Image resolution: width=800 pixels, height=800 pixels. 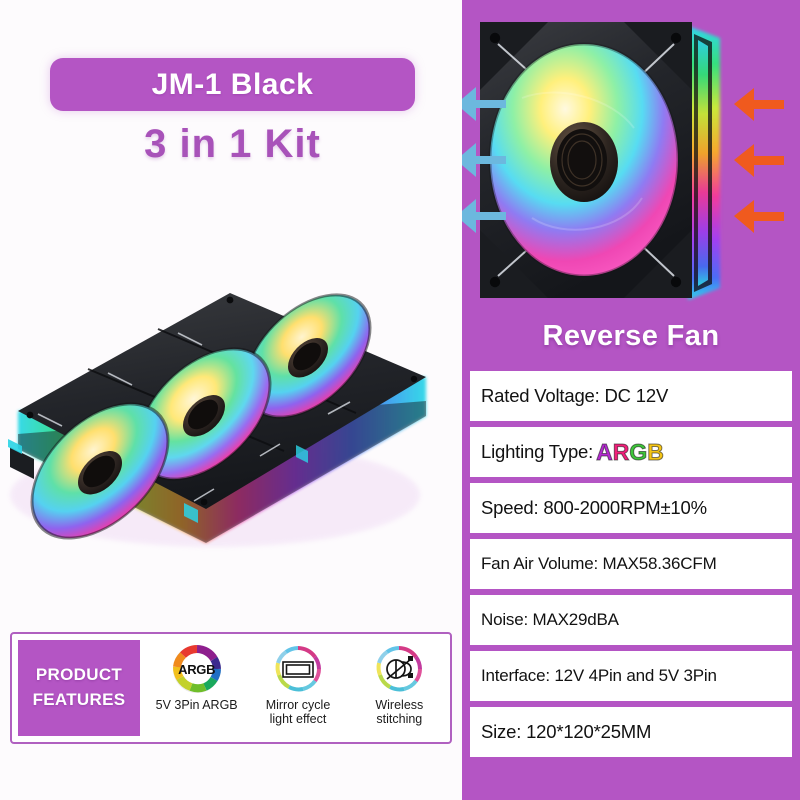 I want to click on wireless-stitching-icon, so click(x=399, y=669).